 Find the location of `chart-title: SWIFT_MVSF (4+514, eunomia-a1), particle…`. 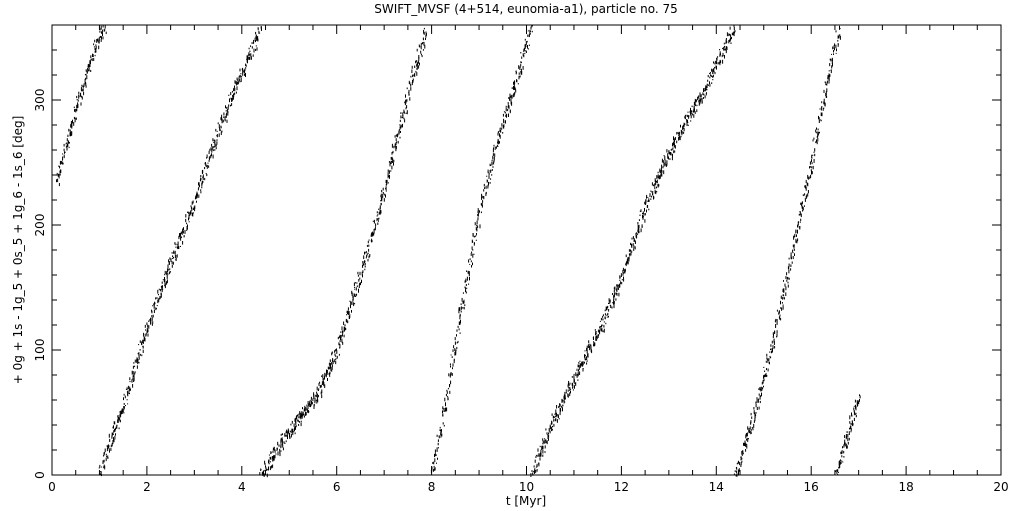

chart-title: SWIFT_MVSF (4+514, eunomia-a1), particle… is located at coordinates (526, 9).